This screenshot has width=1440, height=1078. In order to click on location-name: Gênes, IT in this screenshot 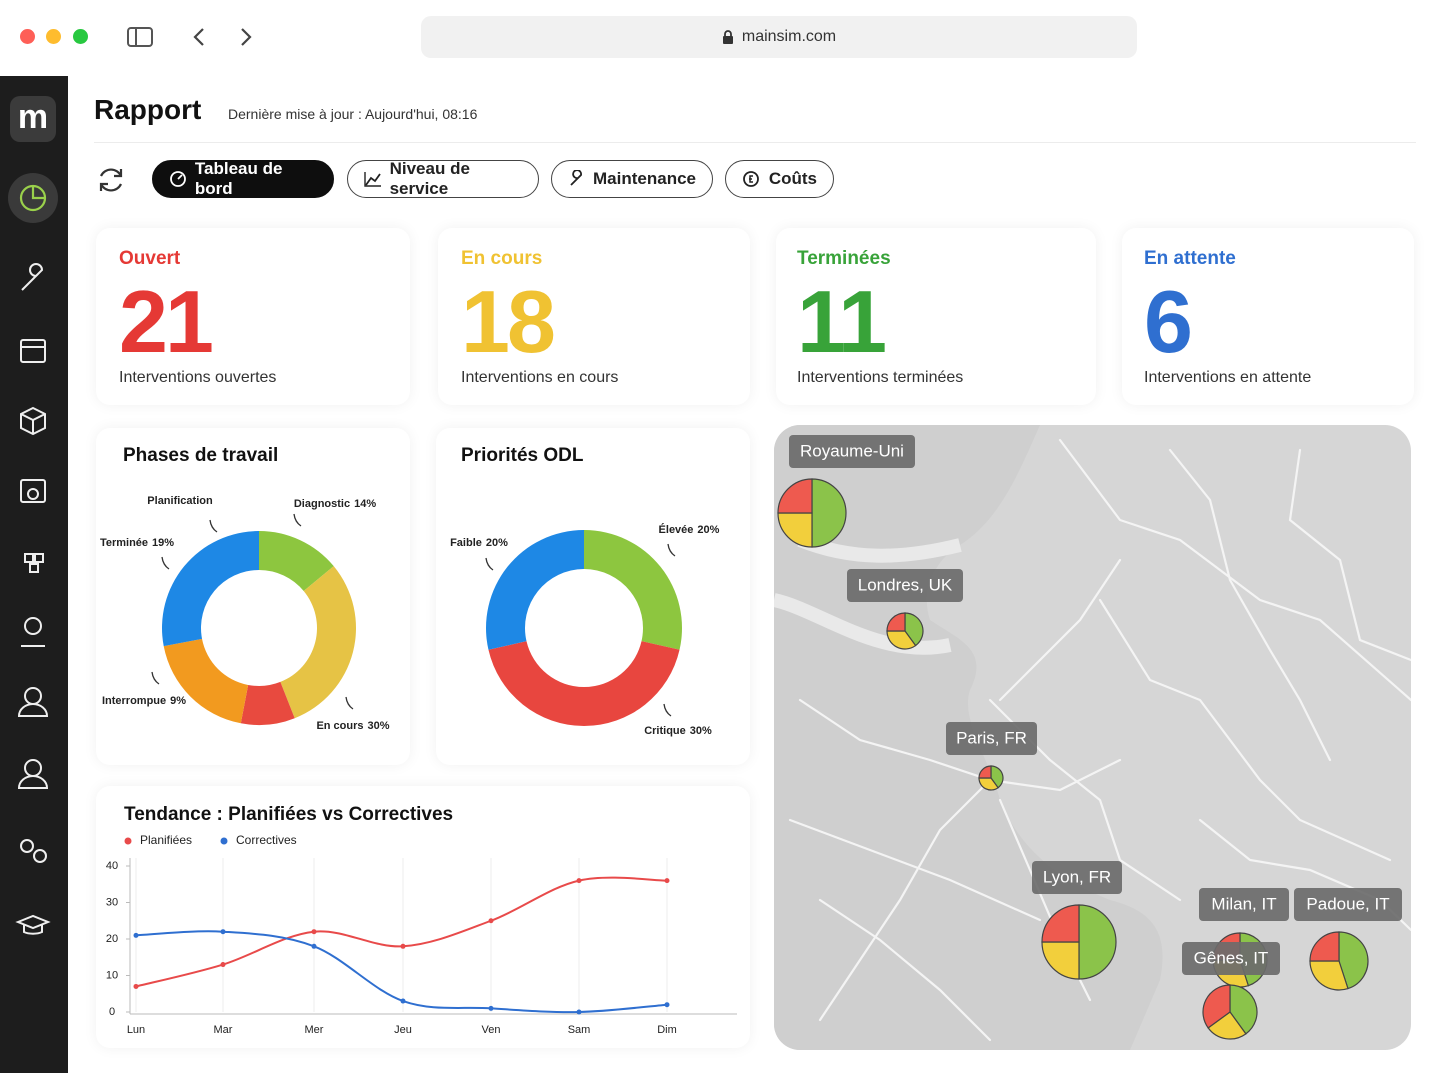, I will do `click(1231, 957)`.